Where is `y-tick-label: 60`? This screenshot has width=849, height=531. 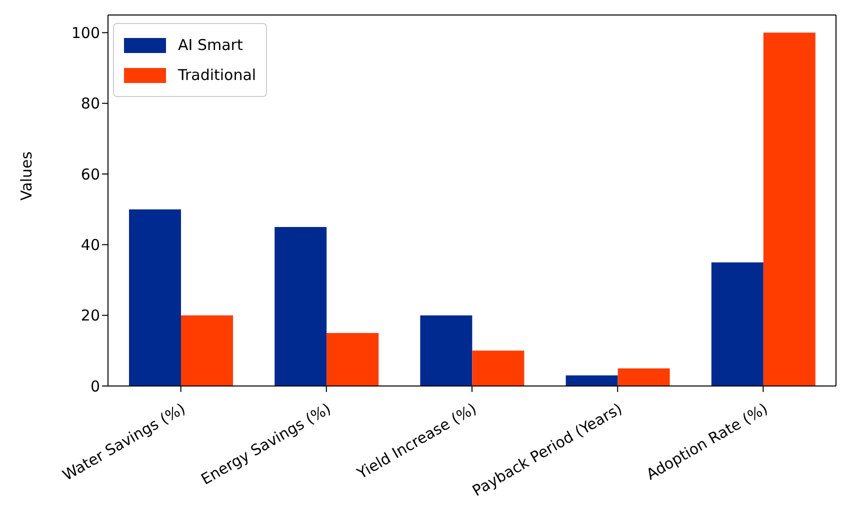 y-tick-label: 60 is located at coordinates (90, 174).